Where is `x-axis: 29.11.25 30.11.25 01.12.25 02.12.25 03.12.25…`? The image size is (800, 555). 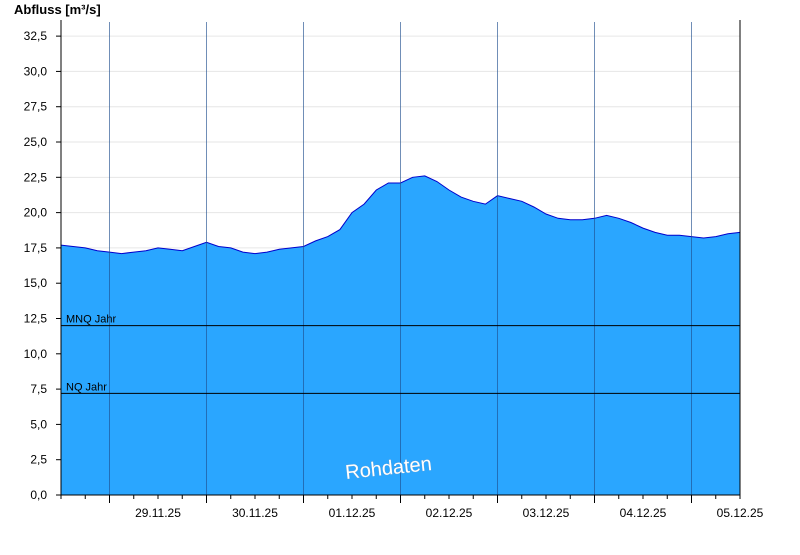
x-axis: 29.11.25 30.11.25 01.12.25 02.12.25 03.12.25… is located at coordinates (412, 507).